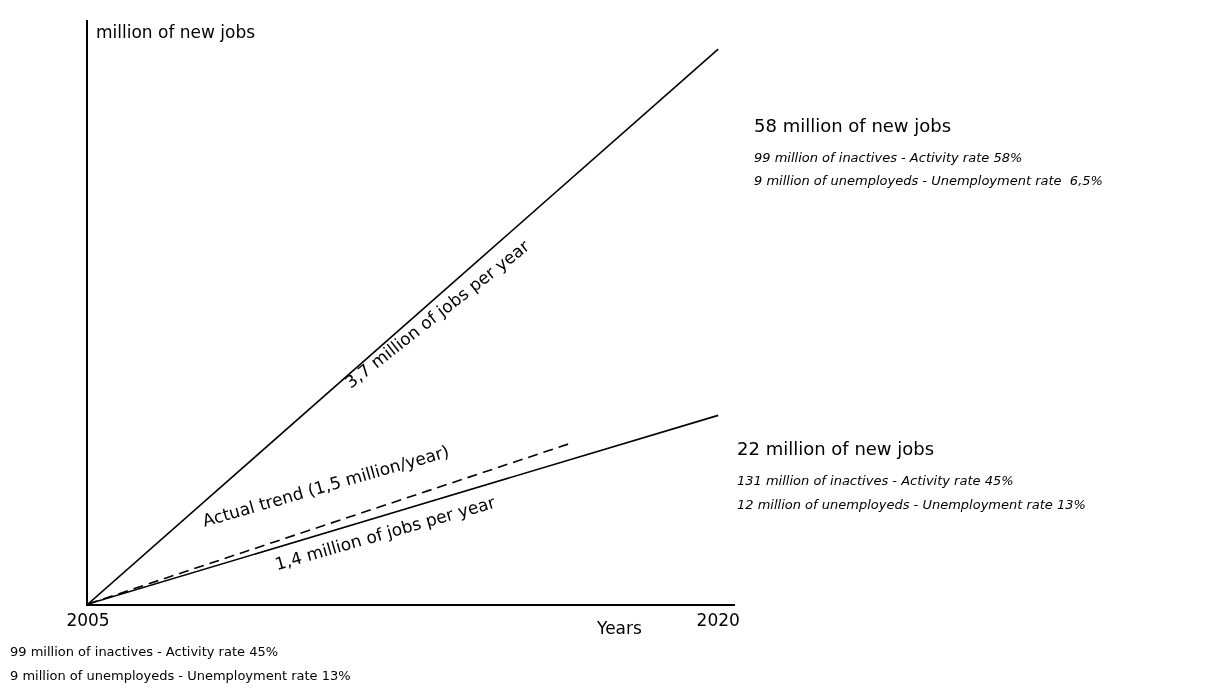 The height and width of the screenshot is (688, 1214). What do you see at coordinates (180, 675) in the screenshot?
I see `text: 9 million of unemployeds - Unemployment rate 13%` at bounding box center [180, 675].